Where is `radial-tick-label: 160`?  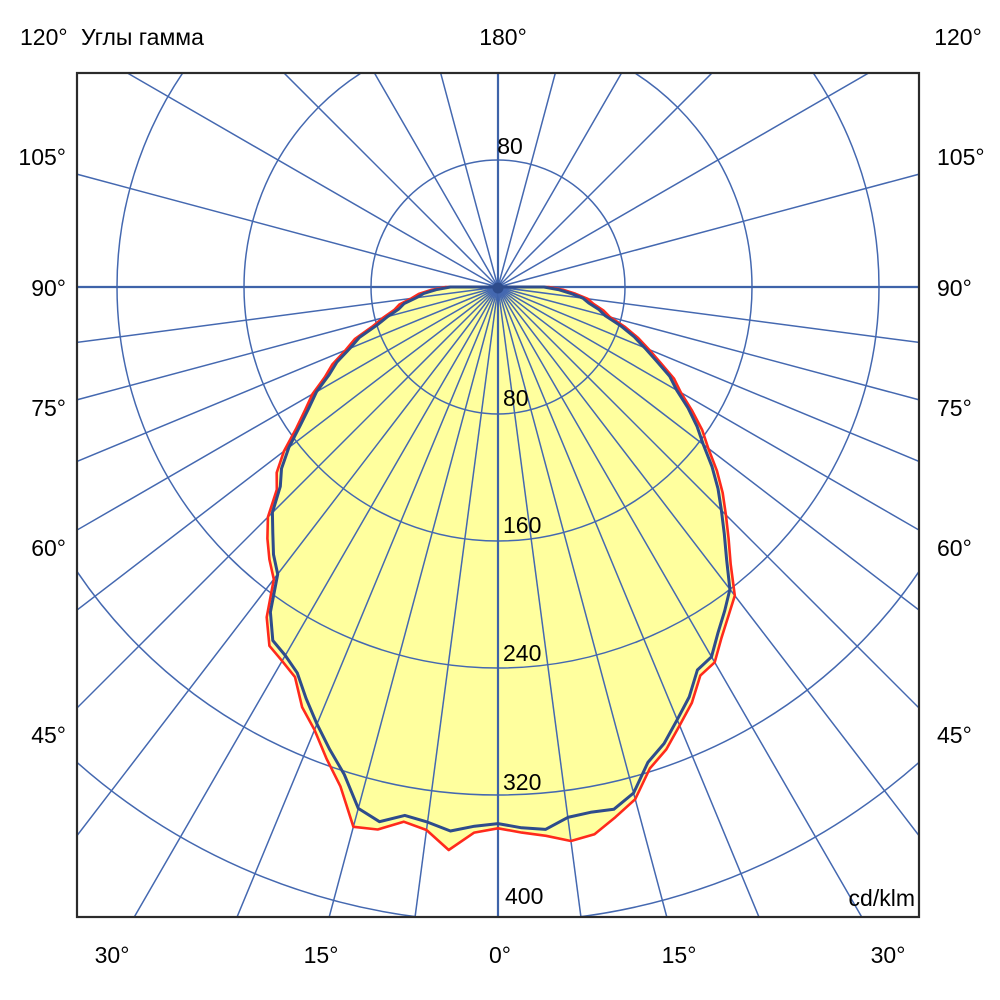 radial-tick-label: 160 is located at coordinates (522, 525).